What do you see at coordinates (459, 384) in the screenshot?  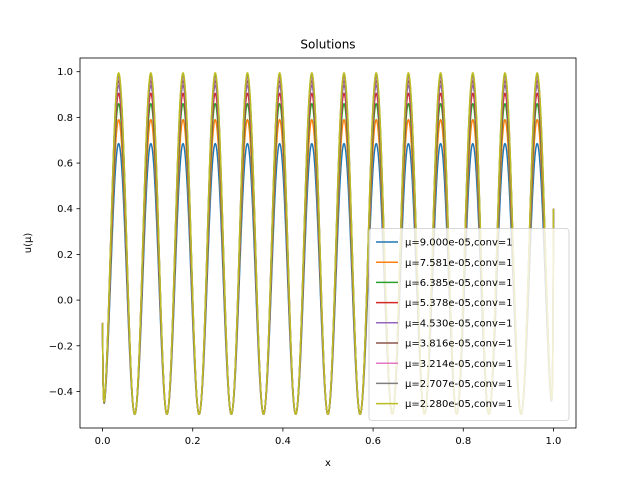 I see `legend-label: μ=2.707e-05,conv=1` at bounding box center [459, 384].